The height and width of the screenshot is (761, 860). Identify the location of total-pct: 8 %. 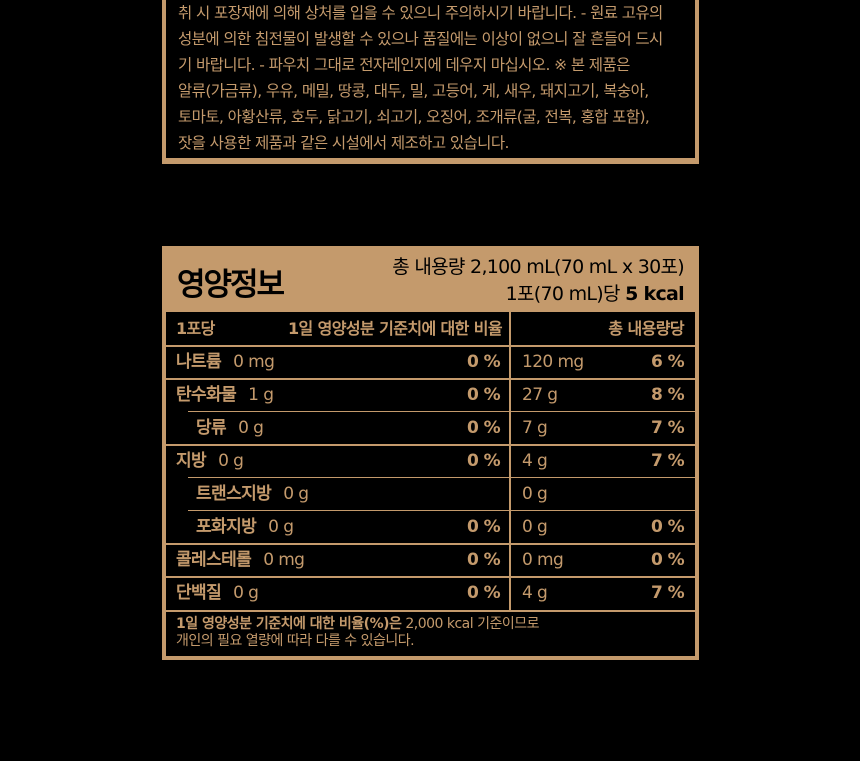
(668, 395).